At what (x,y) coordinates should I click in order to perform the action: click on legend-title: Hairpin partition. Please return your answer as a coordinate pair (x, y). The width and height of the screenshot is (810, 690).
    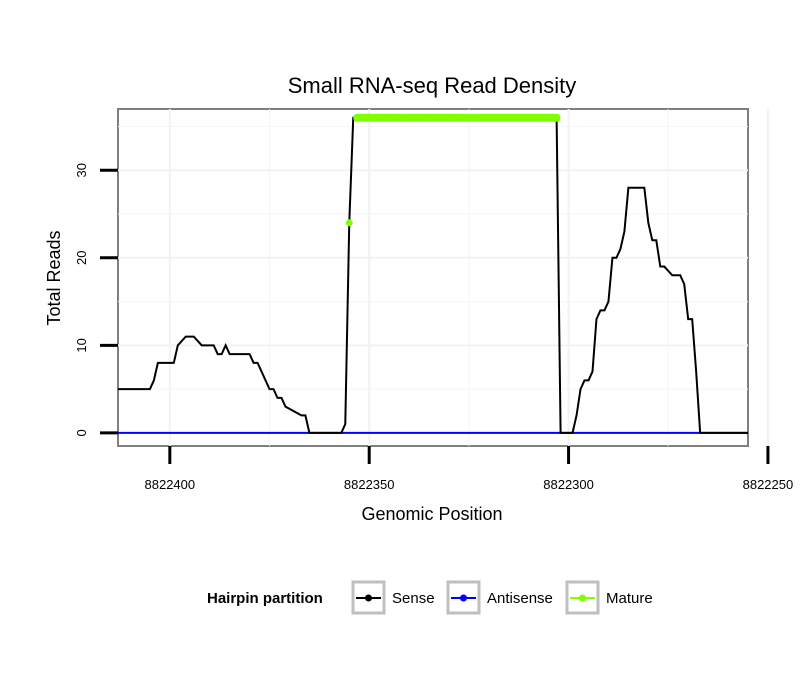
    Looking at the image, I should click on (265, 598).